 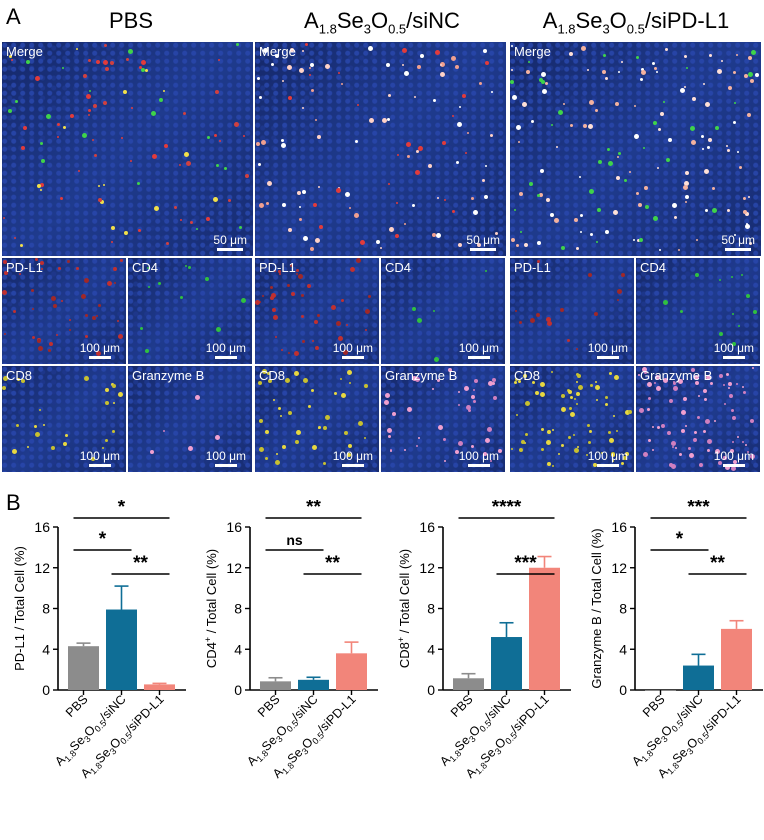 What do you see at coordinates (64, 419) in the screenshot?
I see `cd8-image: CD8 100 μm` at bounding box center [64, 419].